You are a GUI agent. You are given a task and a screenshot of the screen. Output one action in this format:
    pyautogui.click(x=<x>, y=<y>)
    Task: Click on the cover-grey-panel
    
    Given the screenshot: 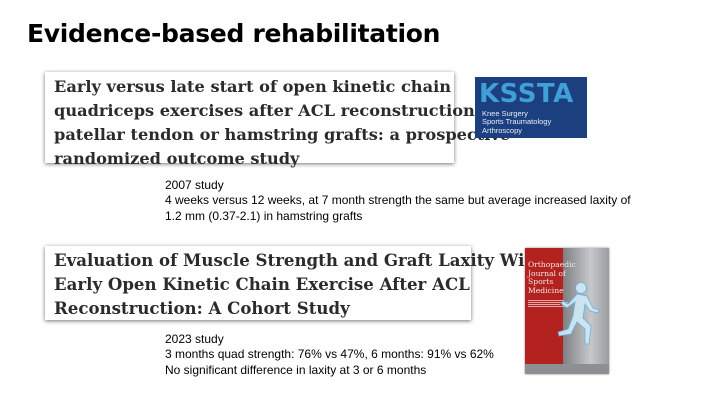 What is the action you would take?
    pyautogui.click(x=586, y=311)
    